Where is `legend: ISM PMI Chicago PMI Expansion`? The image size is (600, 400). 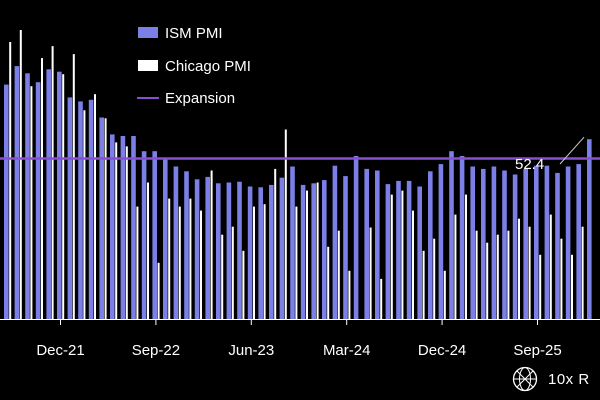
legend: ISM PMI Chicago PMI Expansion is located at coordinates (194, 66).